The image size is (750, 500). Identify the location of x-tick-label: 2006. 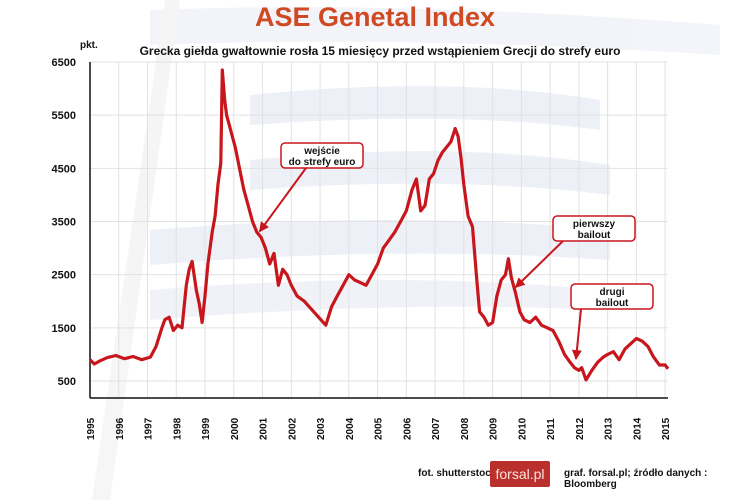
(407, 428).